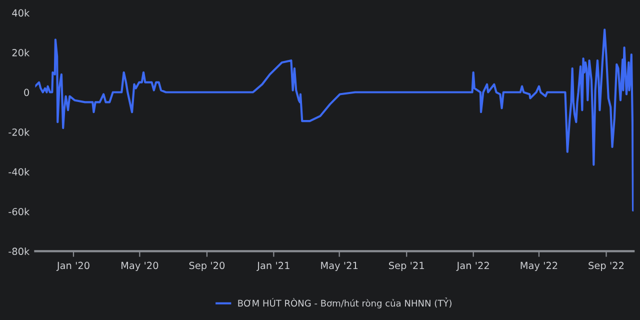 The width and height of the screenshot is (640, 320). What do you see at coordinates (21, 13) in the screenshot?
I see `y-tick-label: 40k` at bounding box center [21, 13].